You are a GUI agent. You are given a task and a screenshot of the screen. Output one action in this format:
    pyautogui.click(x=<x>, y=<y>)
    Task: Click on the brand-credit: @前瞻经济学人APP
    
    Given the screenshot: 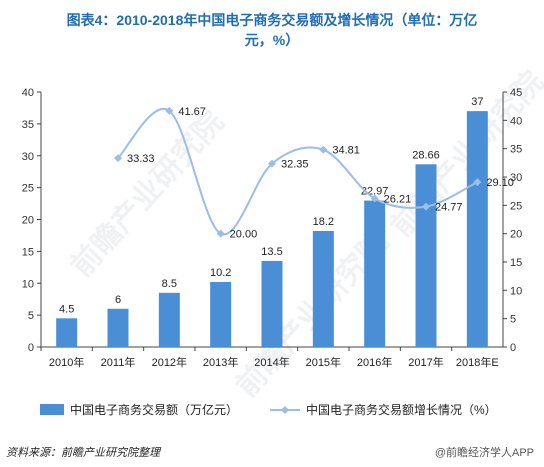 What is the action you would take?
    pyautogui.click(x=484, y=453)
    